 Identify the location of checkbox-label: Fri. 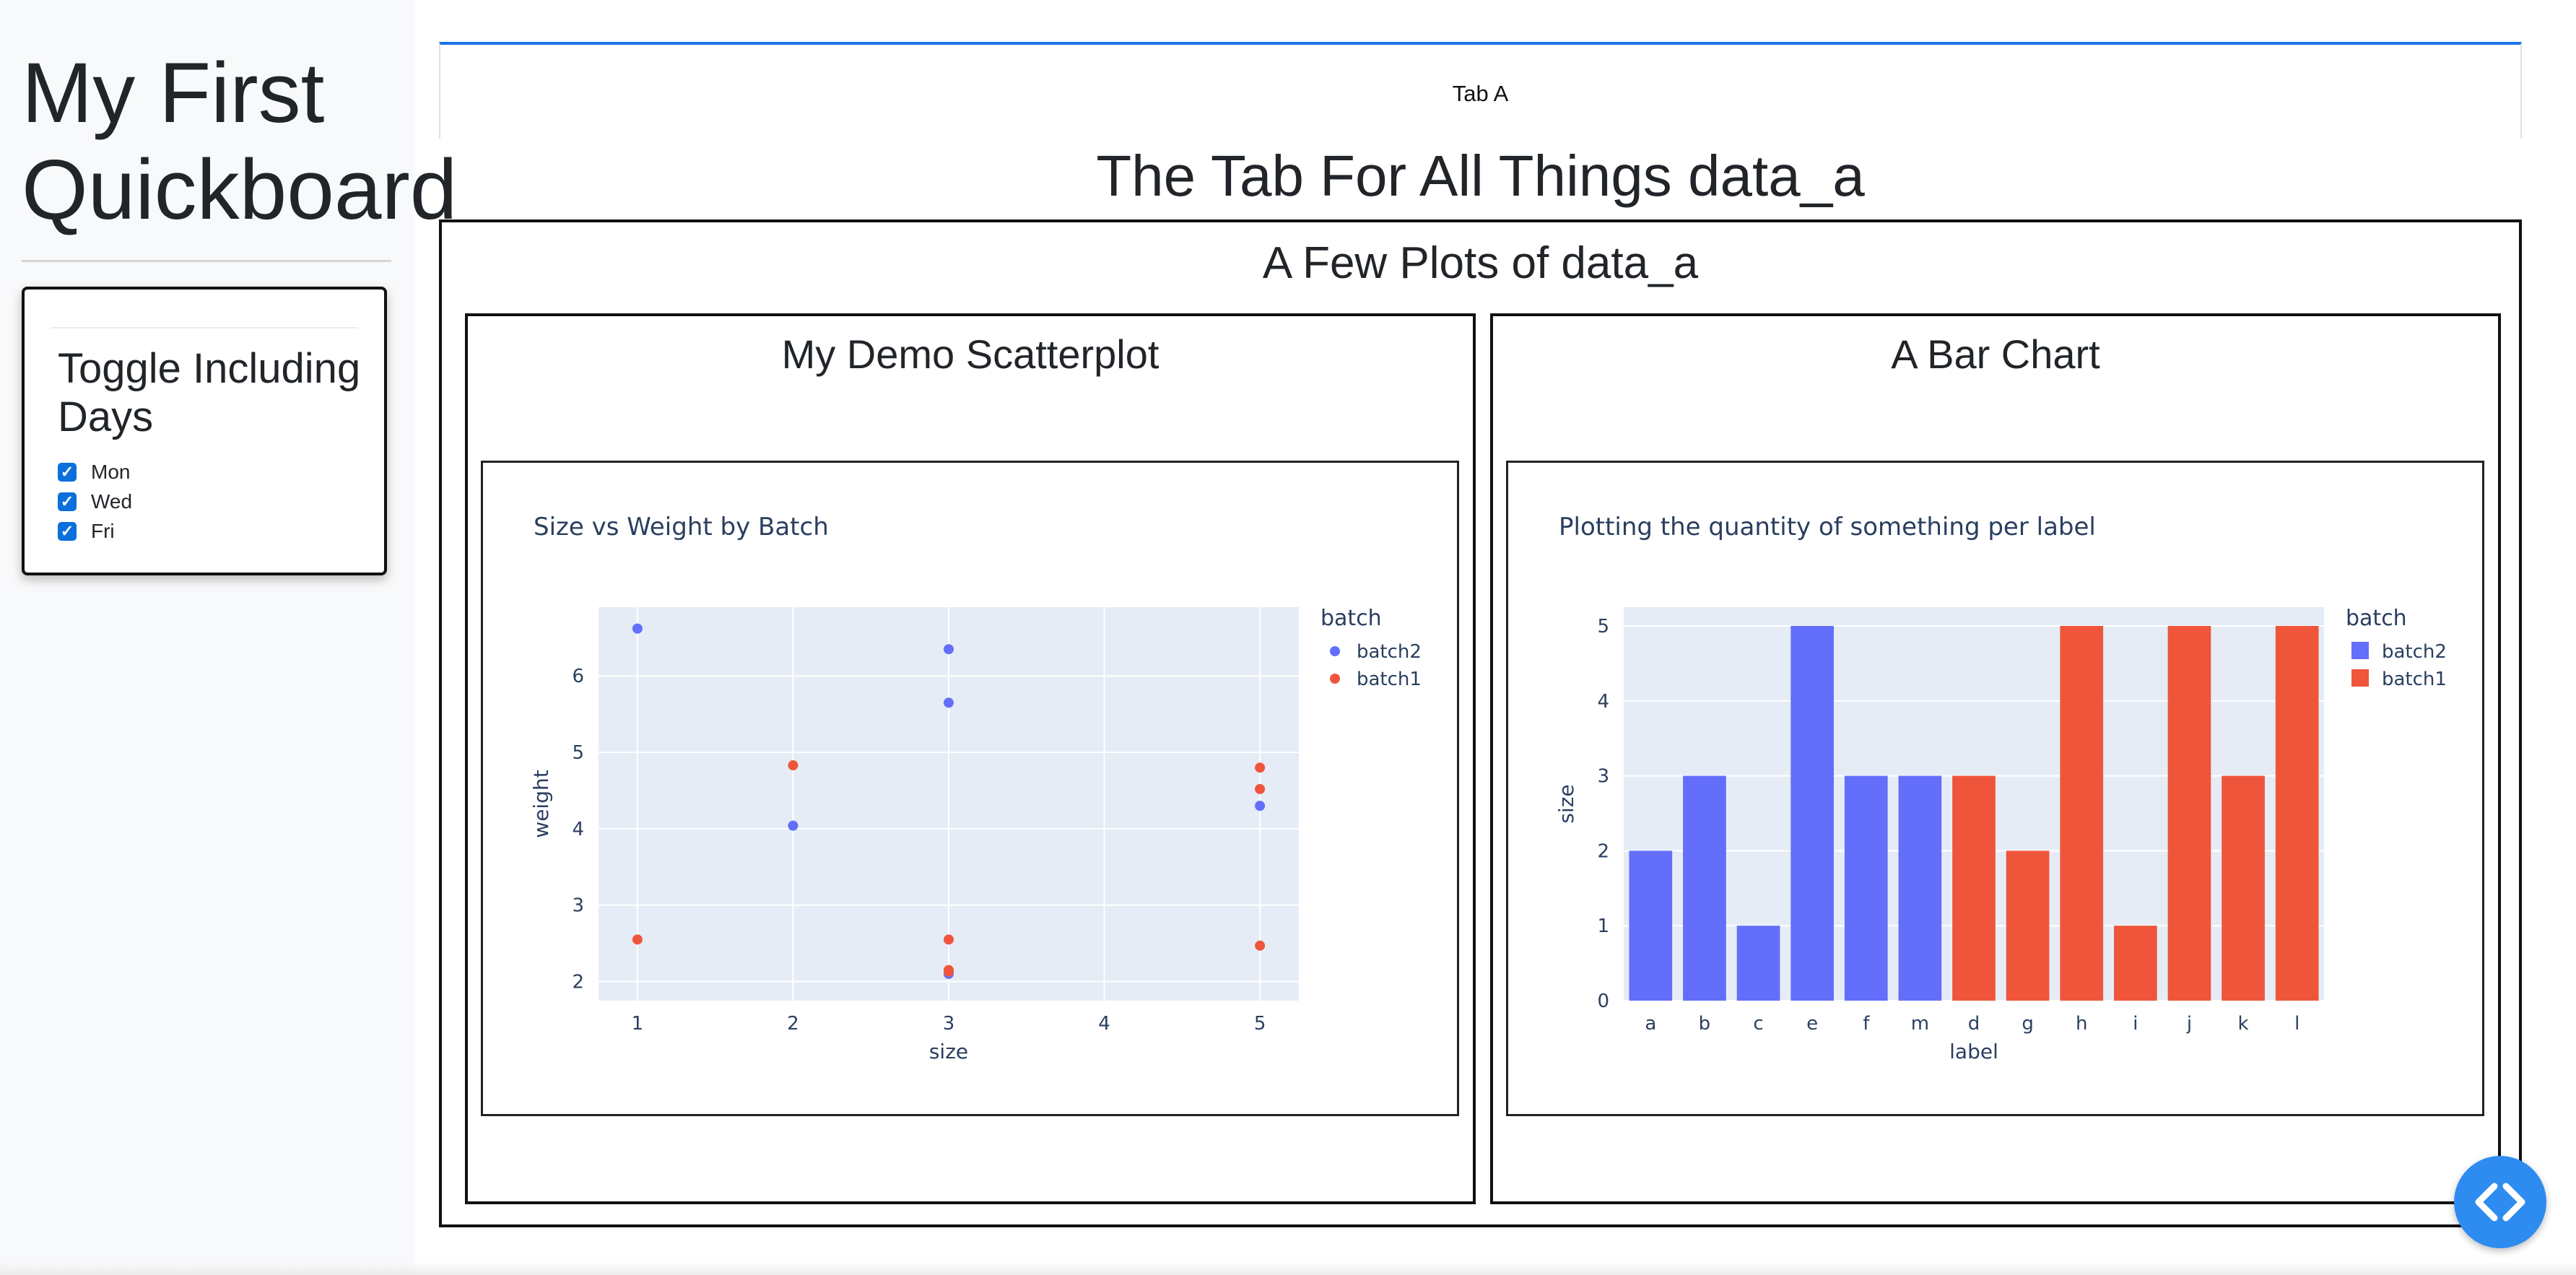
(103, 530).